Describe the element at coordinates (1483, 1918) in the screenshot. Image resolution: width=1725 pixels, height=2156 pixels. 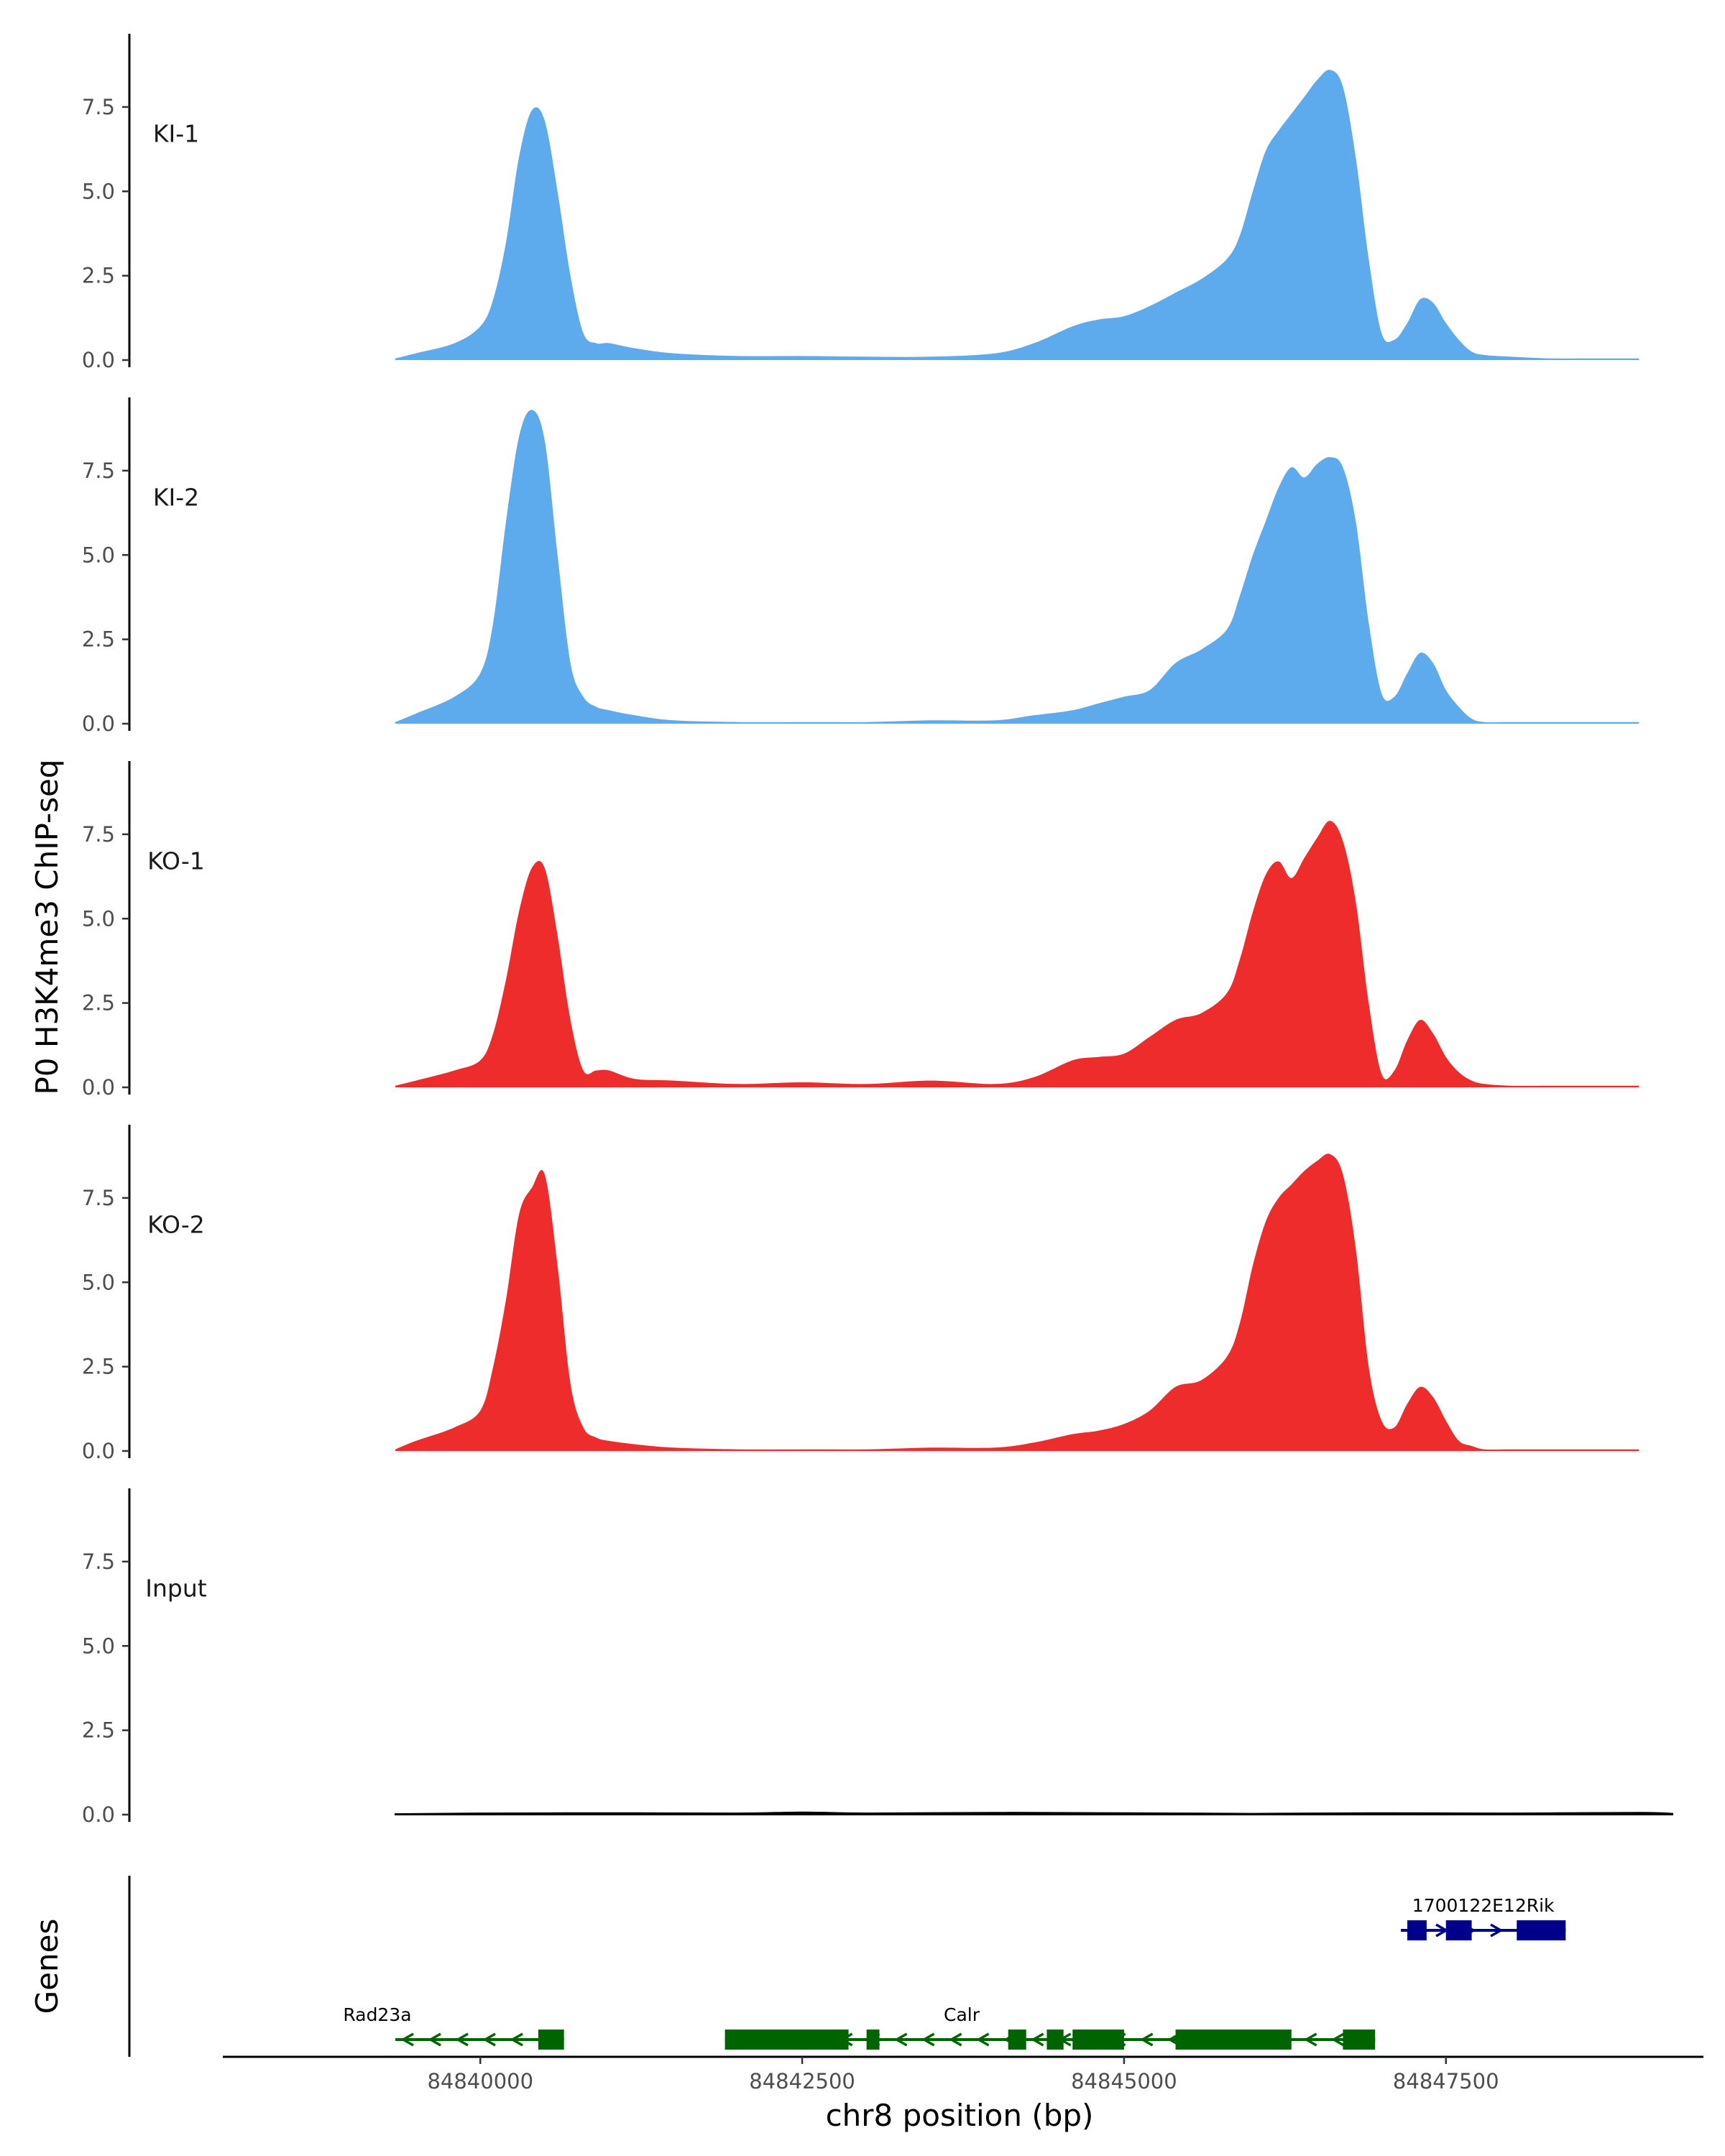
I see `gene-1700122e12rik: 1700122E12Rik` at that location.